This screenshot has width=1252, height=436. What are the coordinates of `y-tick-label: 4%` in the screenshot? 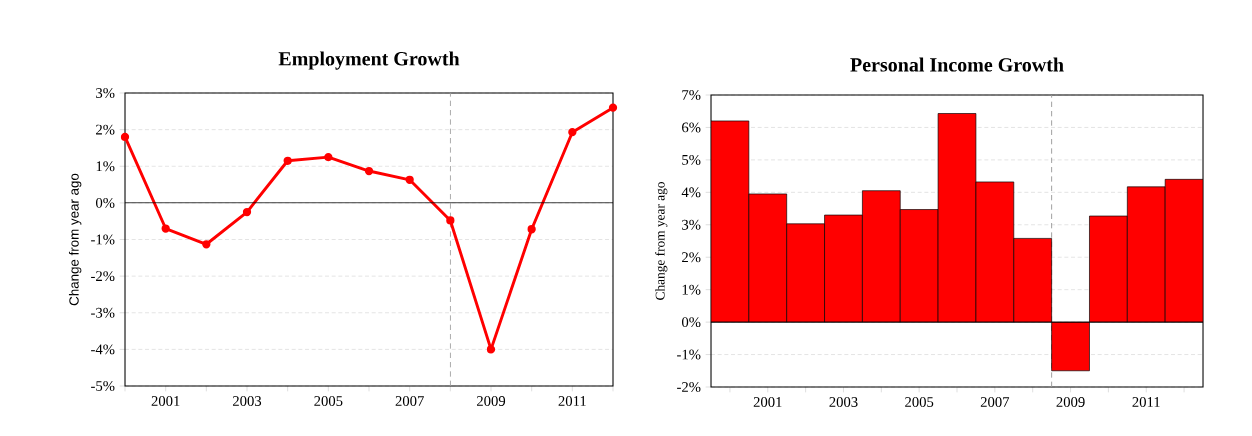 It's located at (691, 192).